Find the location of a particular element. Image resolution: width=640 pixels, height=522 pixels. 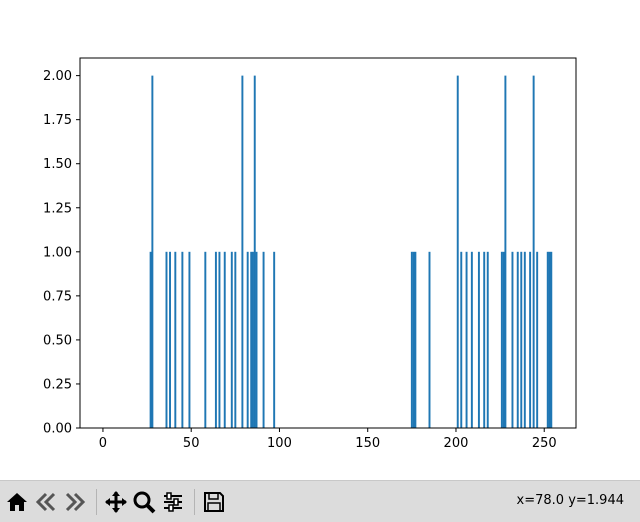

y-axis-ticks: 0.00 0.25 0.50 0.75 1.00 1.25 1.50 1.75 2.00 is located at coordinates (61, 253).